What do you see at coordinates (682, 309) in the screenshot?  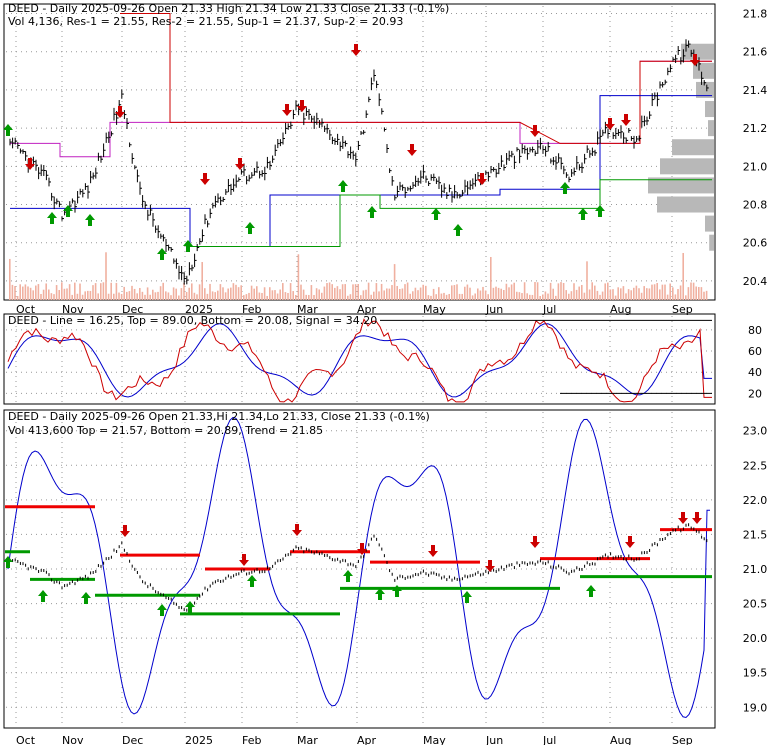 I see `x-tick-label: Sep` at bounding box center [682, 309].